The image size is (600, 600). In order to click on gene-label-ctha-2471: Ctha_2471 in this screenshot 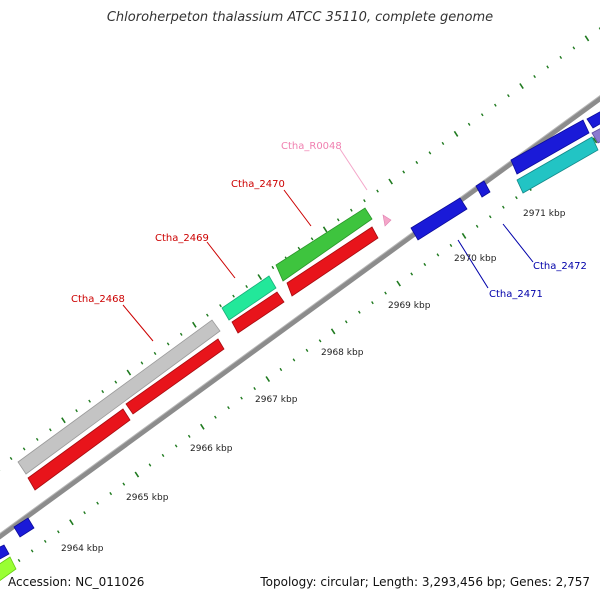, I will do `click(516, 294)`.